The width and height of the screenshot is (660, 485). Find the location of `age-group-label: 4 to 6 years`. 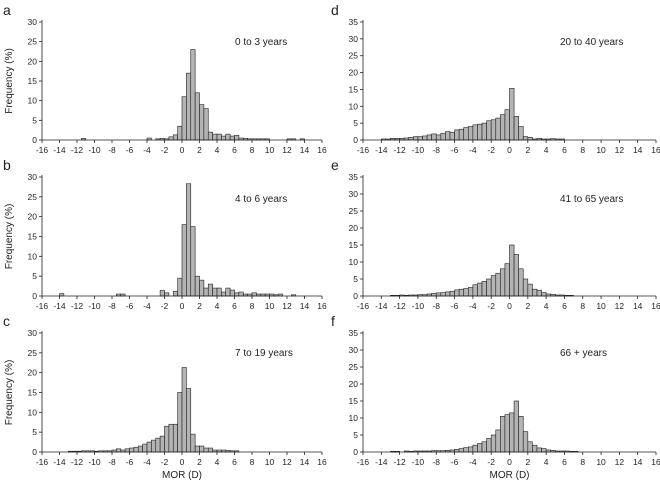

age-group-label: 4 to 6 years is located at coordinates (261, 199).